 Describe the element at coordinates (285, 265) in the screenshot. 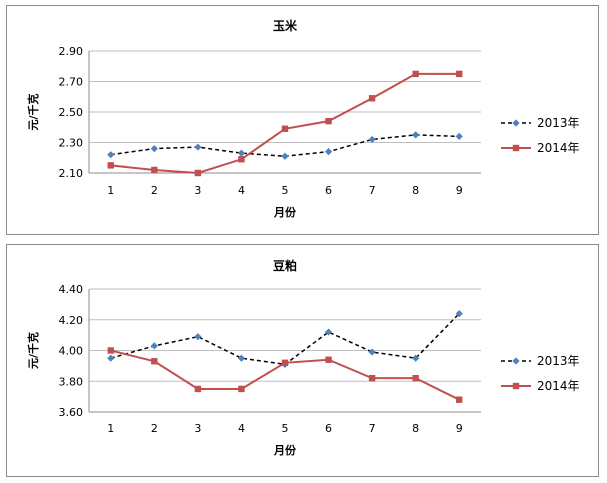

I see `chart-title: 豆粕` at that location.